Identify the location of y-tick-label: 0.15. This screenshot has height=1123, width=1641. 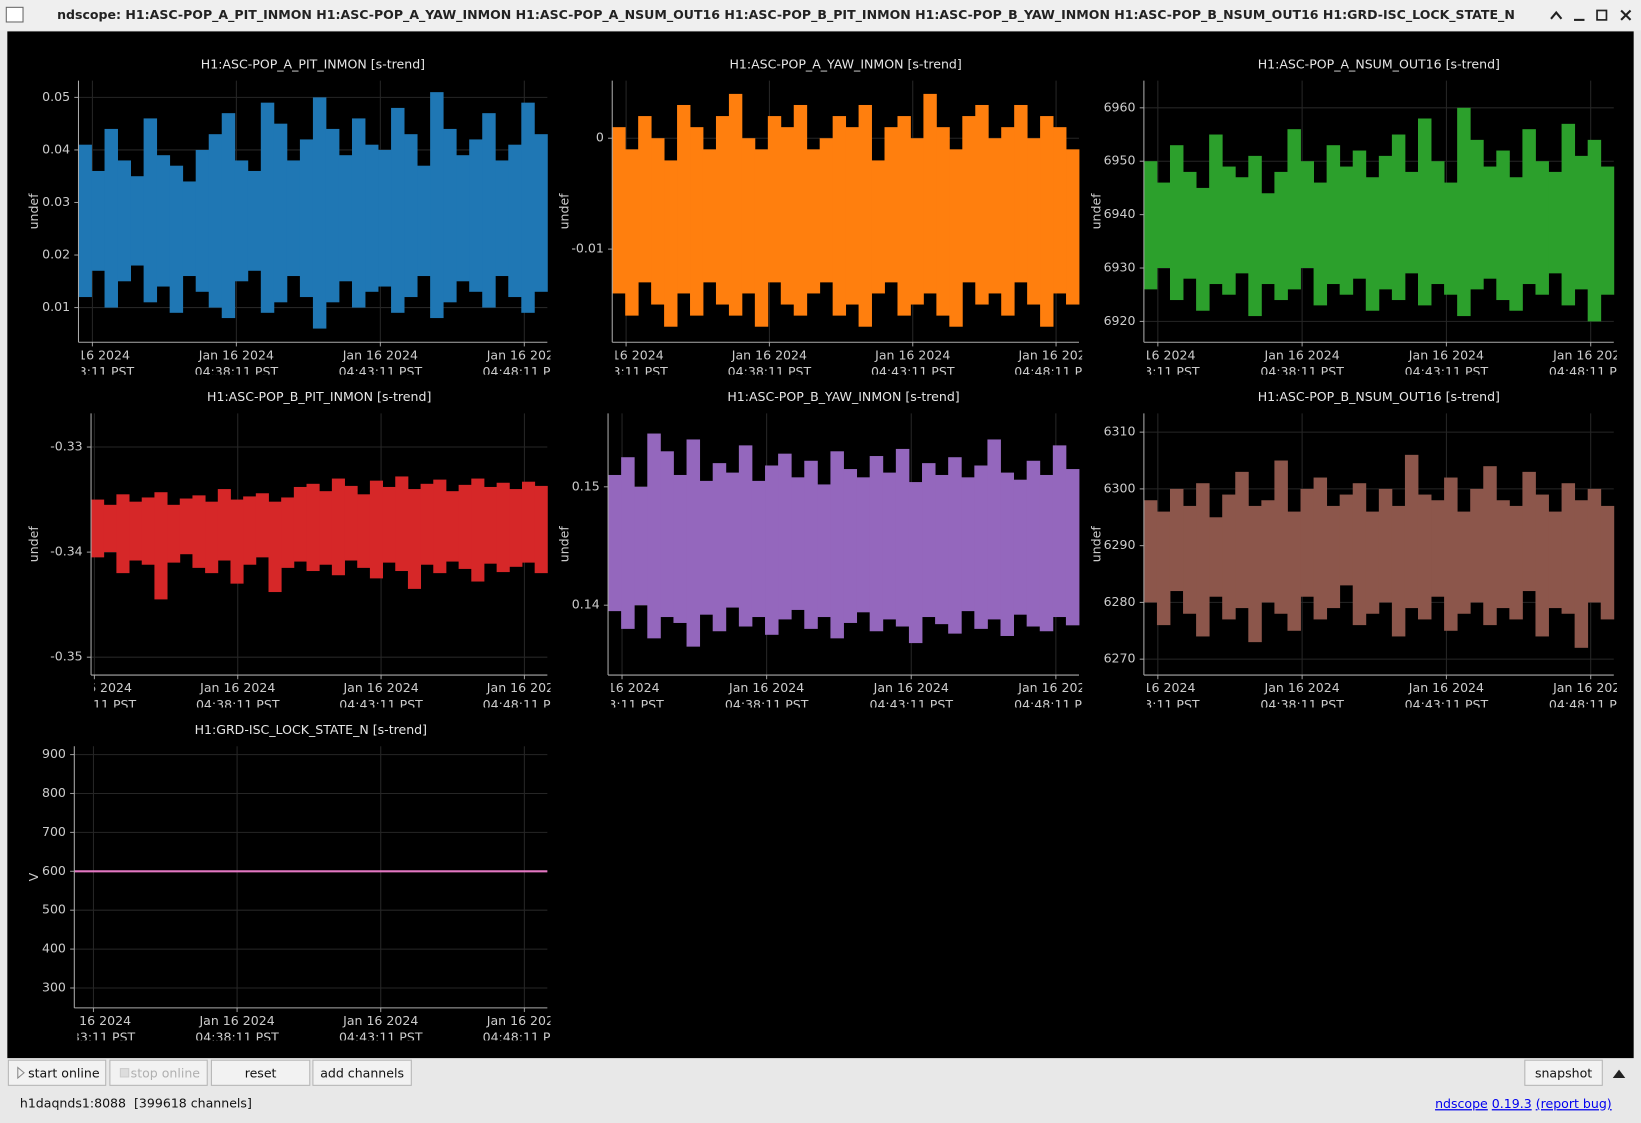
(586, 485).